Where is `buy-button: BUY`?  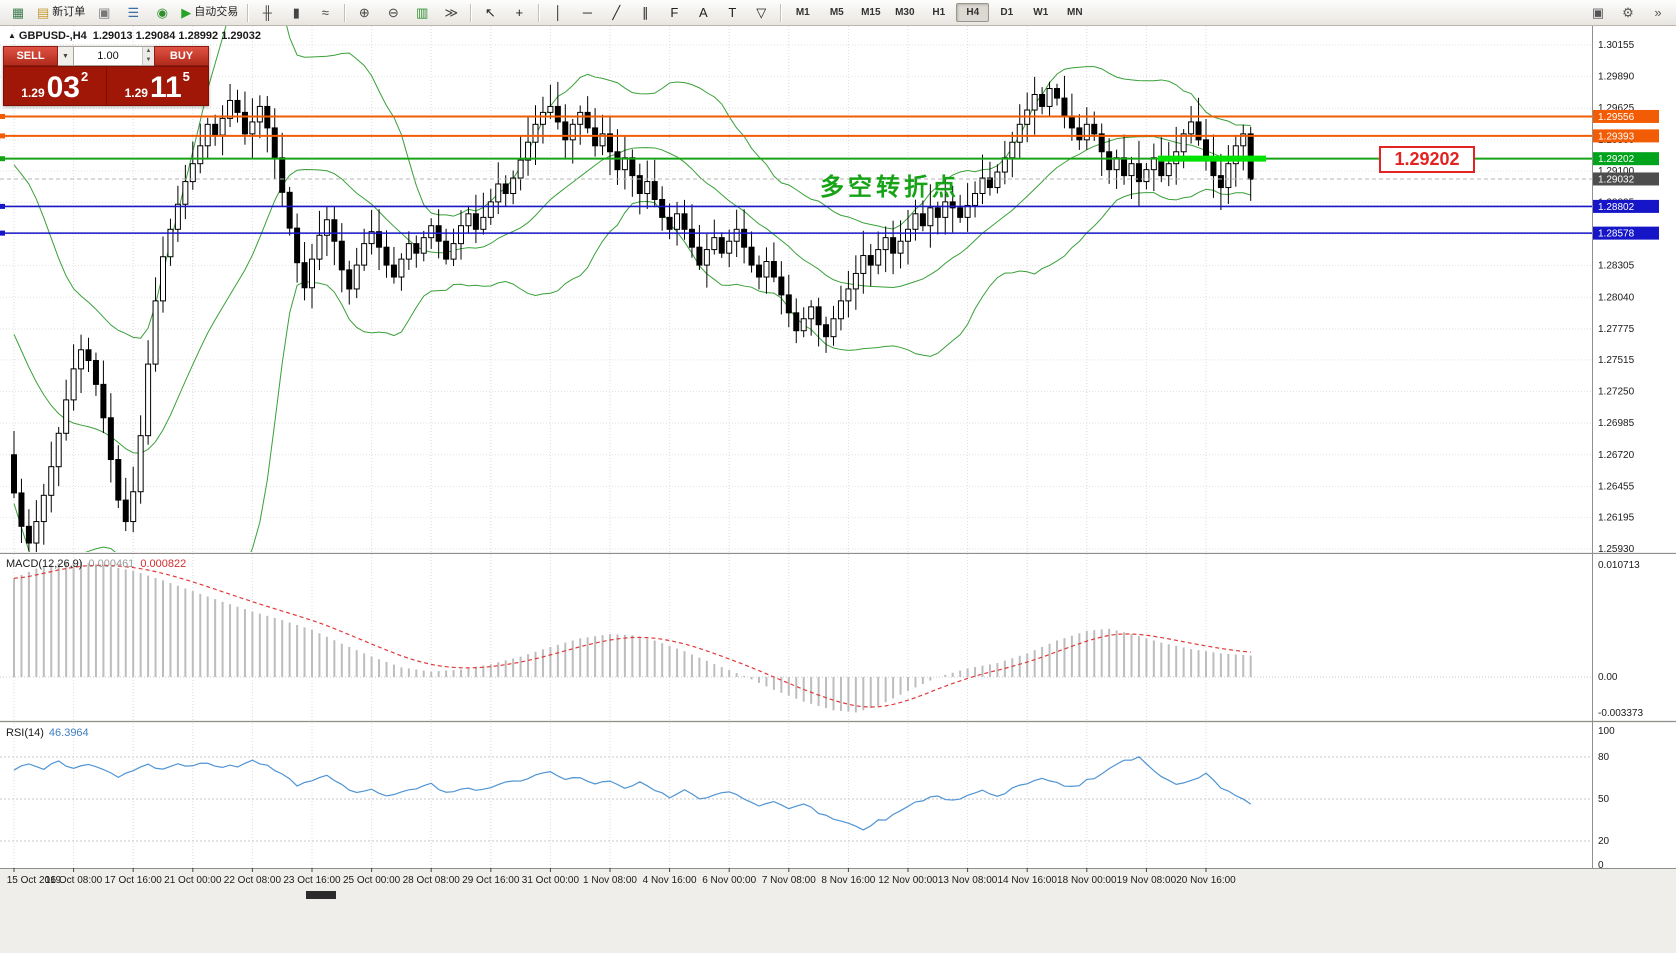
buy-button: BUY is located at coordinates (181, 56).